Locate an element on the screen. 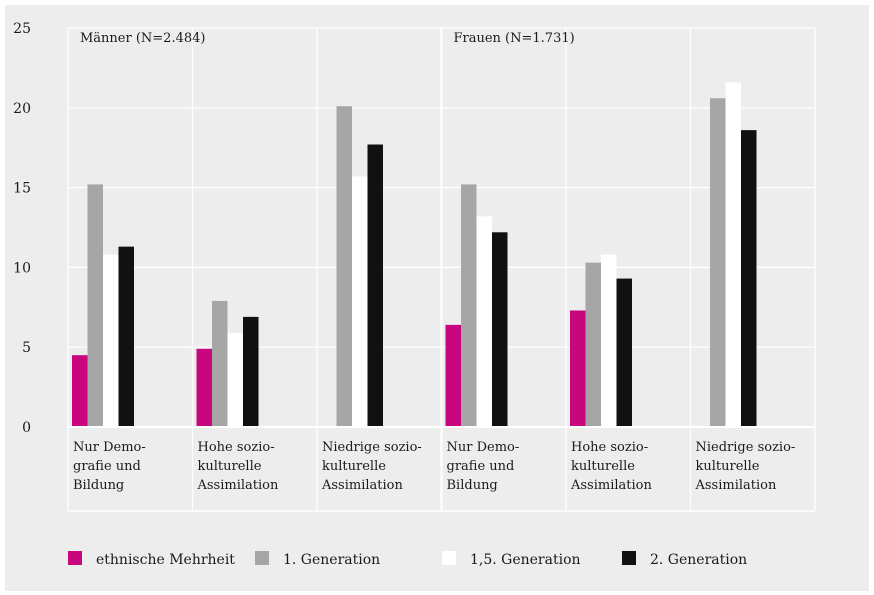 The width and height of the screenshot is (874, 595). legend-label: 1,5. Generation is located at coordinates (525, 560).